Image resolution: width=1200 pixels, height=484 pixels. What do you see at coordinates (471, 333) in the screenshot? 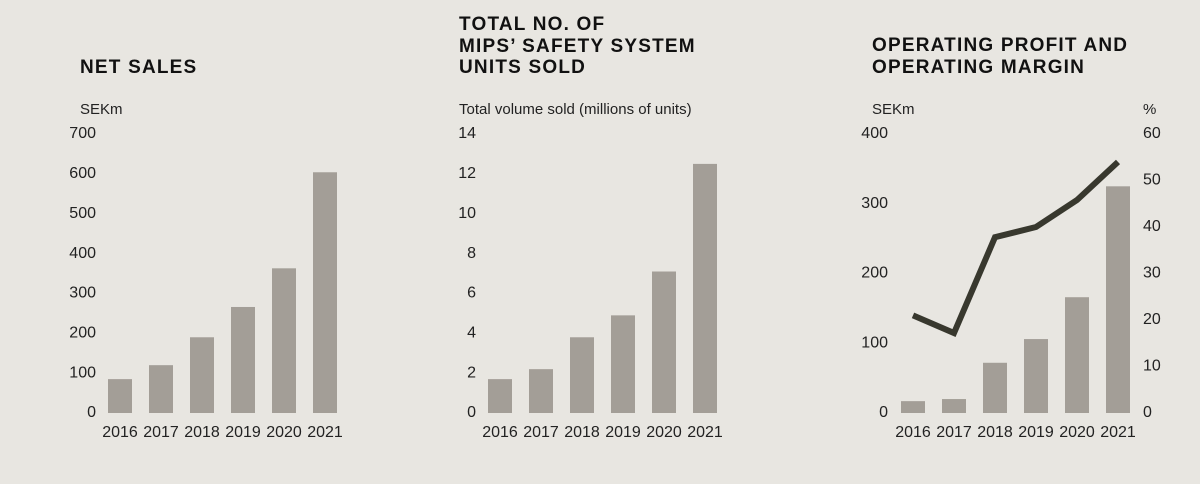
I see `y-tick-label: 4` at bounding box center [471, 333].